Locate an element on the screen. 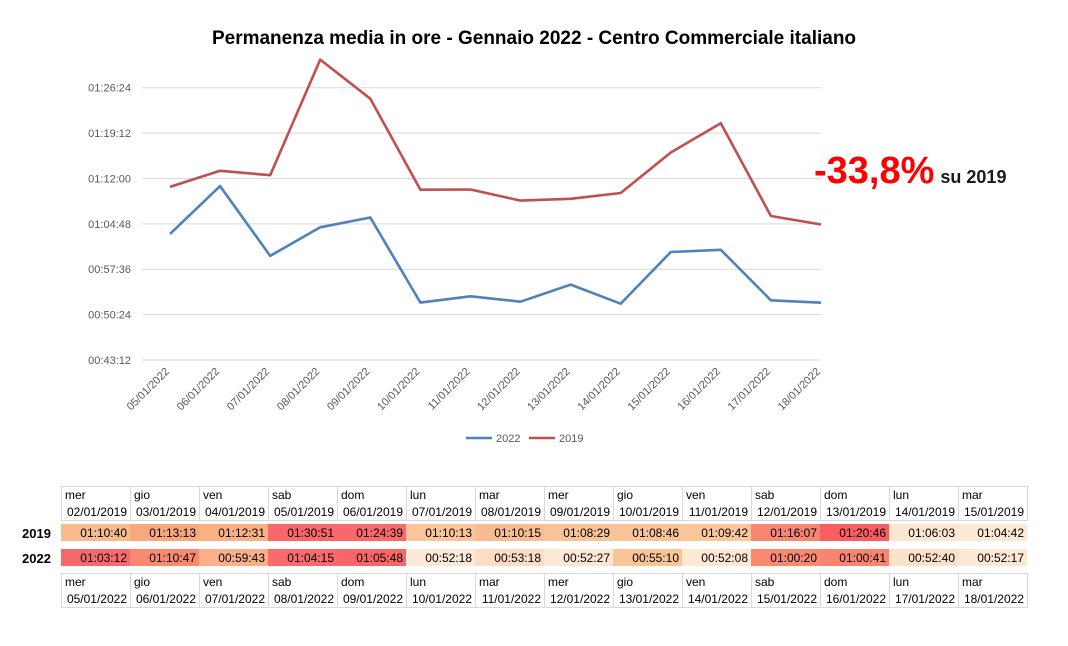 This screenshot has height=646, width=1068. value-cell-2022: 00:52:17 is located at coordinates (992, 557).